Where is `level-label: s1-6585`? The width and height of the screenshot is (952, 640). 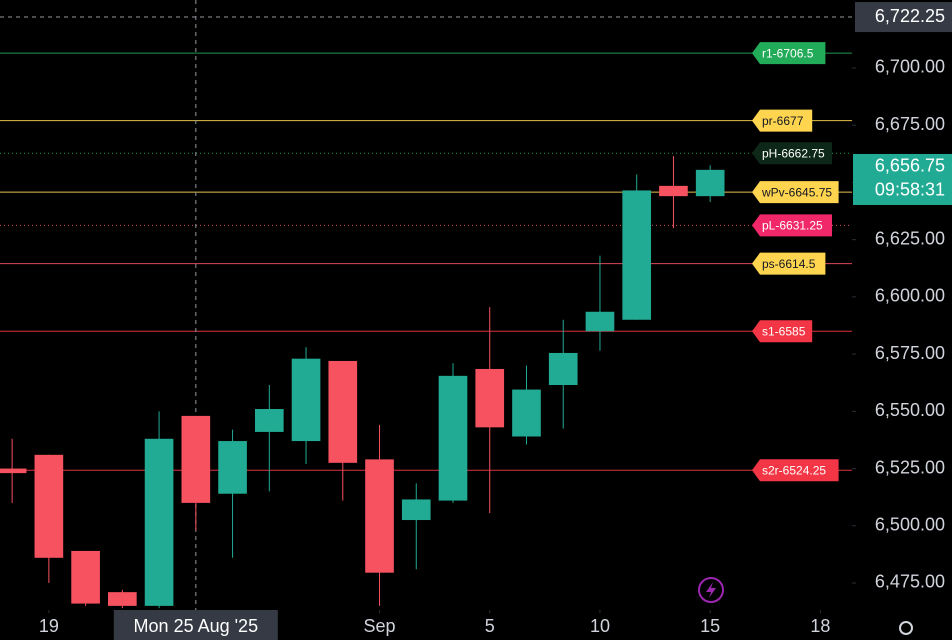 level-label: s1-6585 is located at coordinates (784, 331).